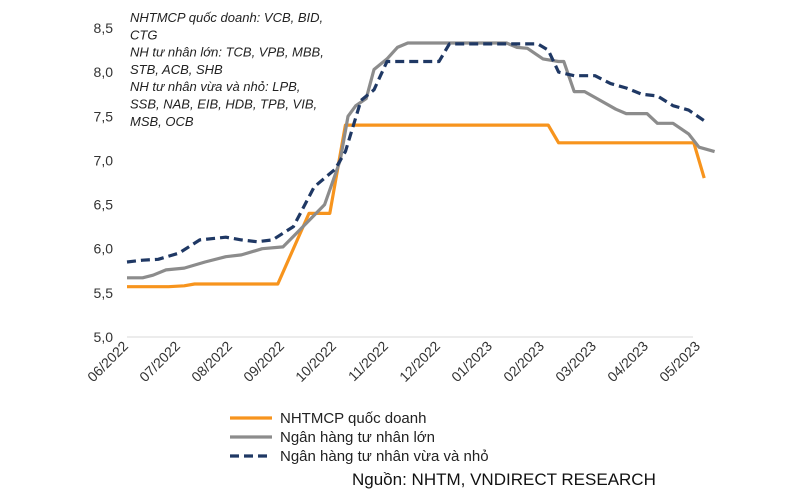  What do you see at coordinates (315, 361) in the screenshot?
I see `x-tick-label: 10/2022` at bounding box center [315, 361].